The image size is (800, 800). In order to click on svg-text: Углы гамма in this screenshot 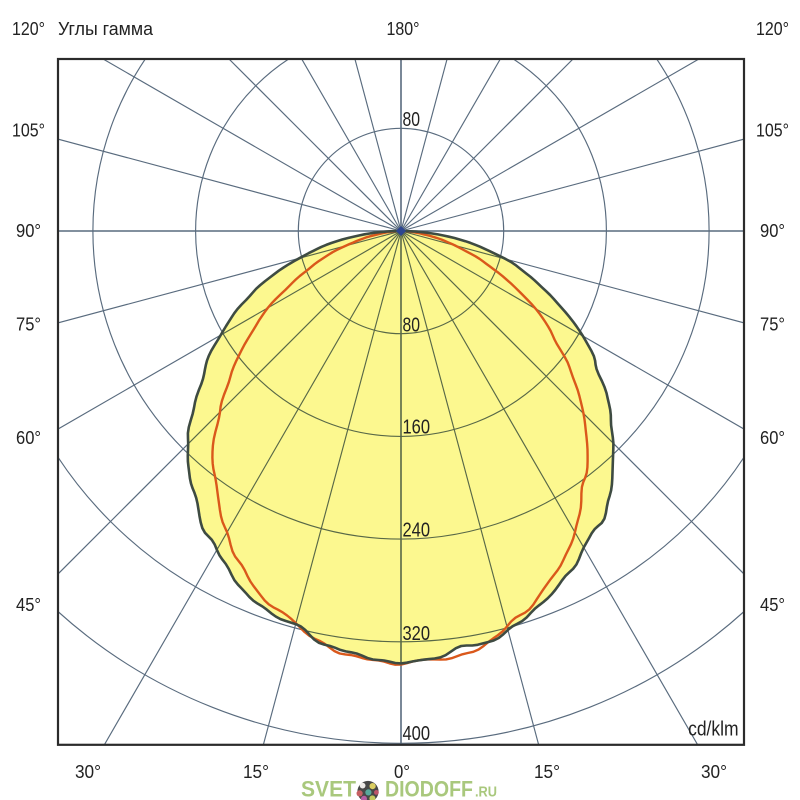, I will do `click(106, 28)`.